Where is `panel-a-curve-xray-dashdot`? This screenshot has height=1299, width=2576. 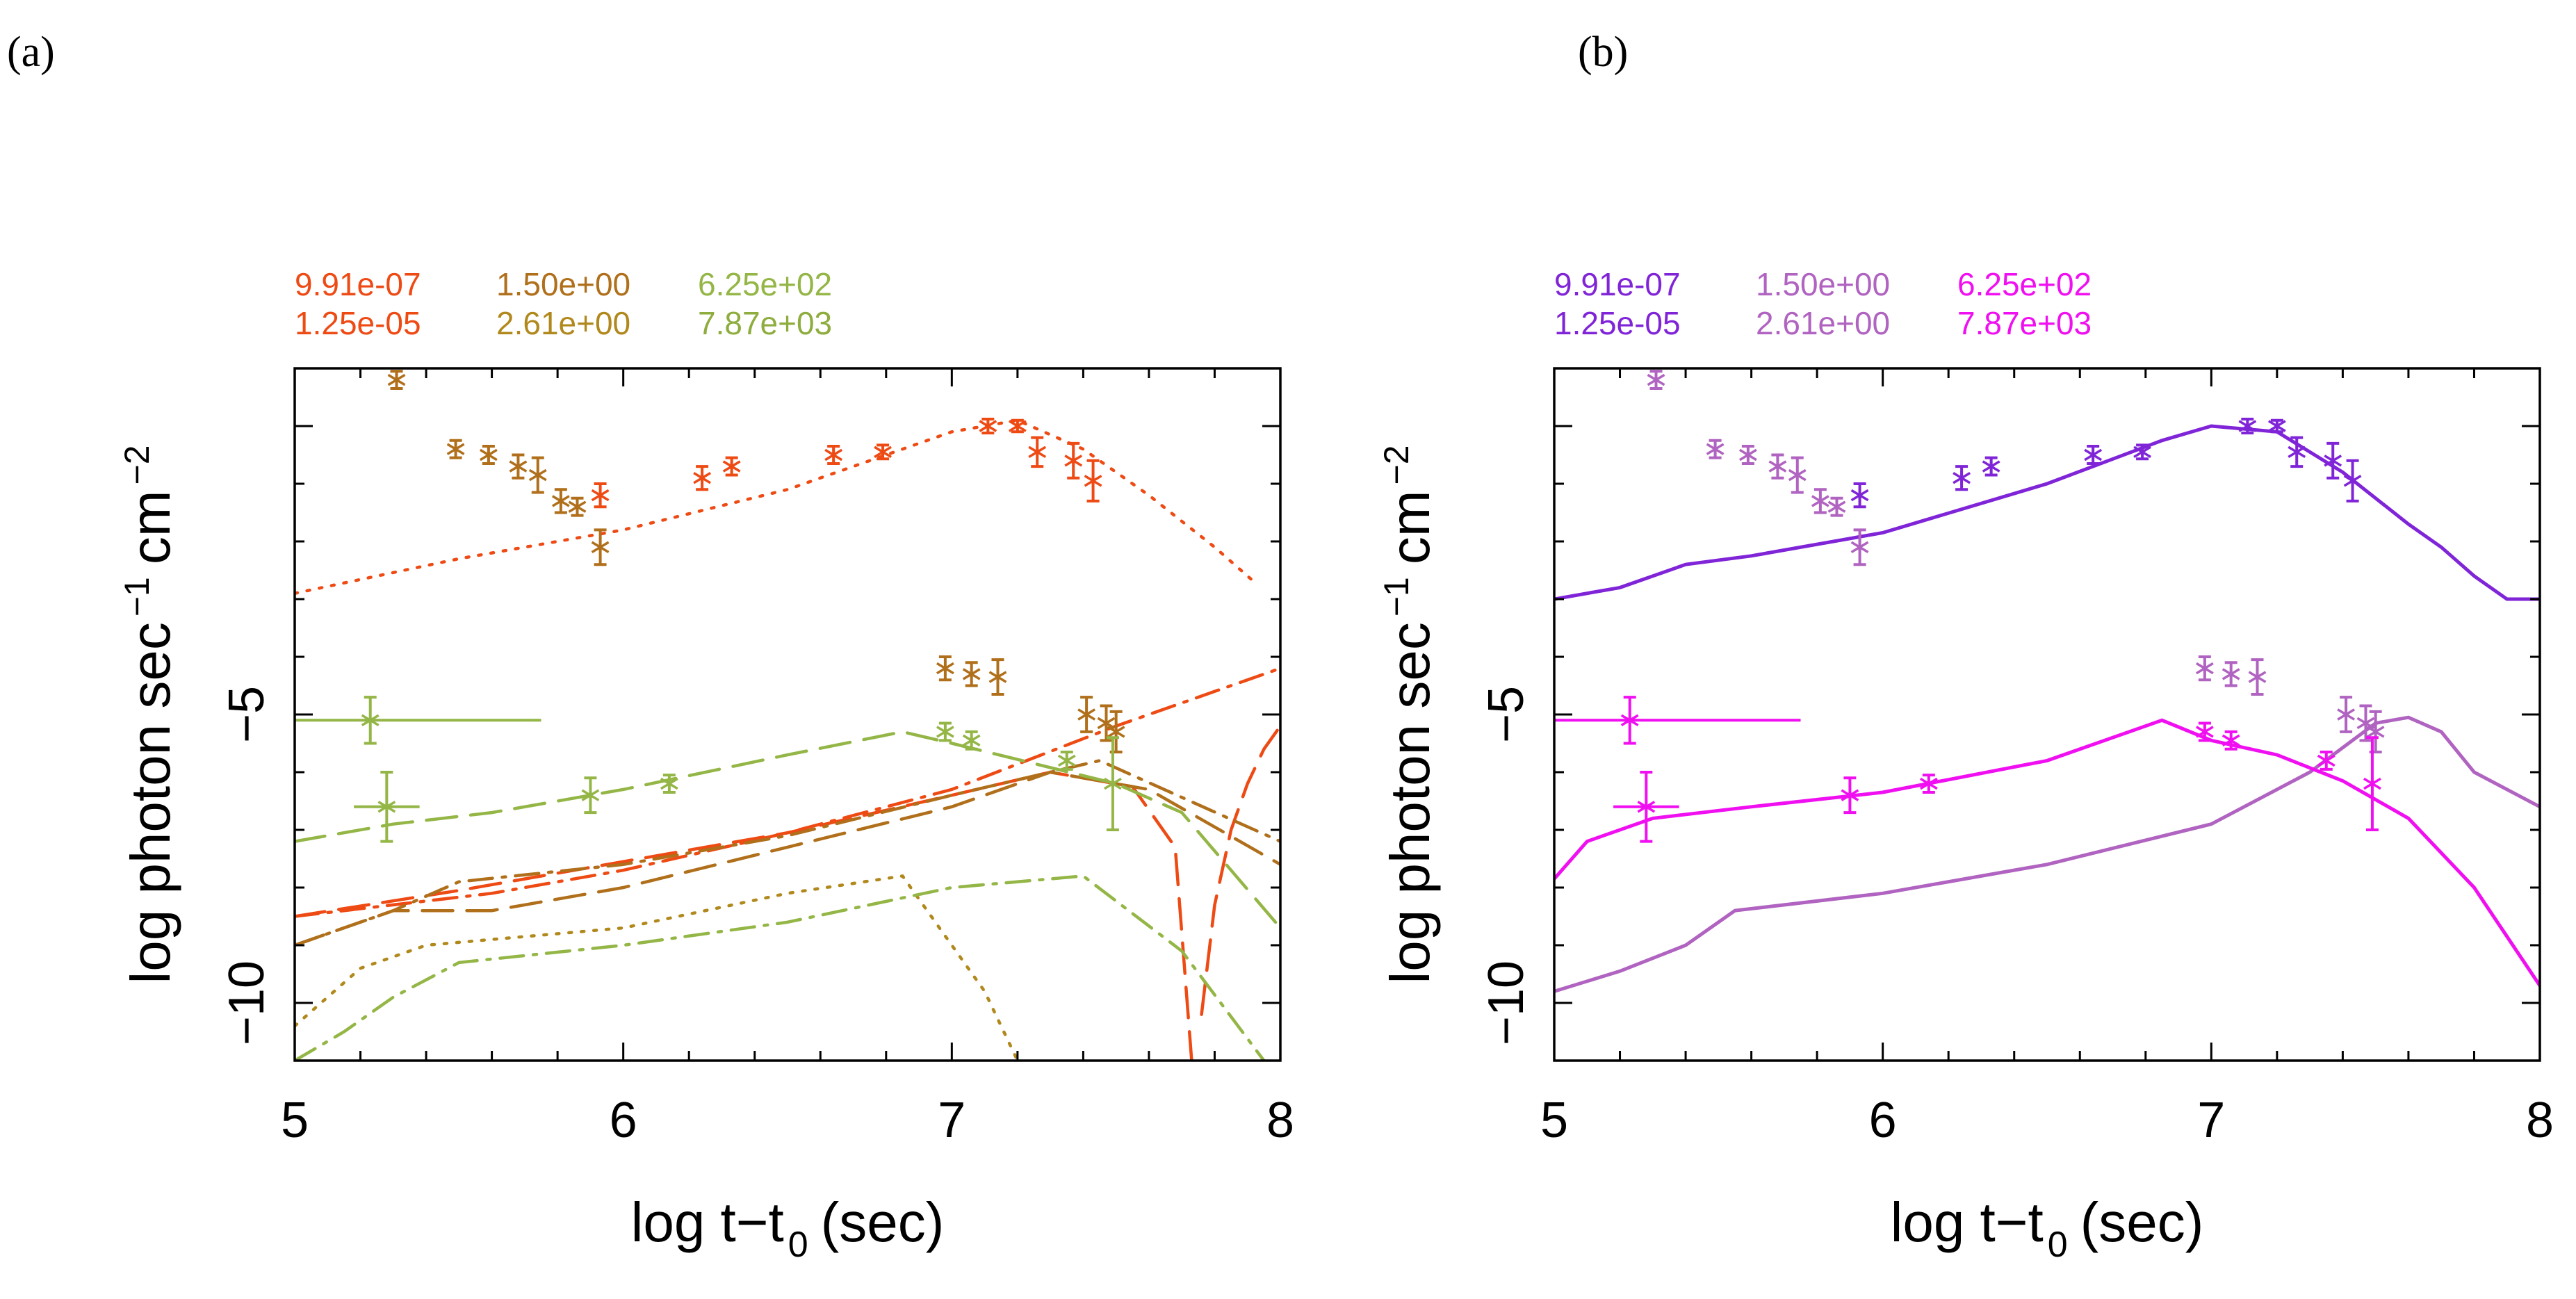
panel-a-curve-xray-dashdot is located at coordinates (780, 968).